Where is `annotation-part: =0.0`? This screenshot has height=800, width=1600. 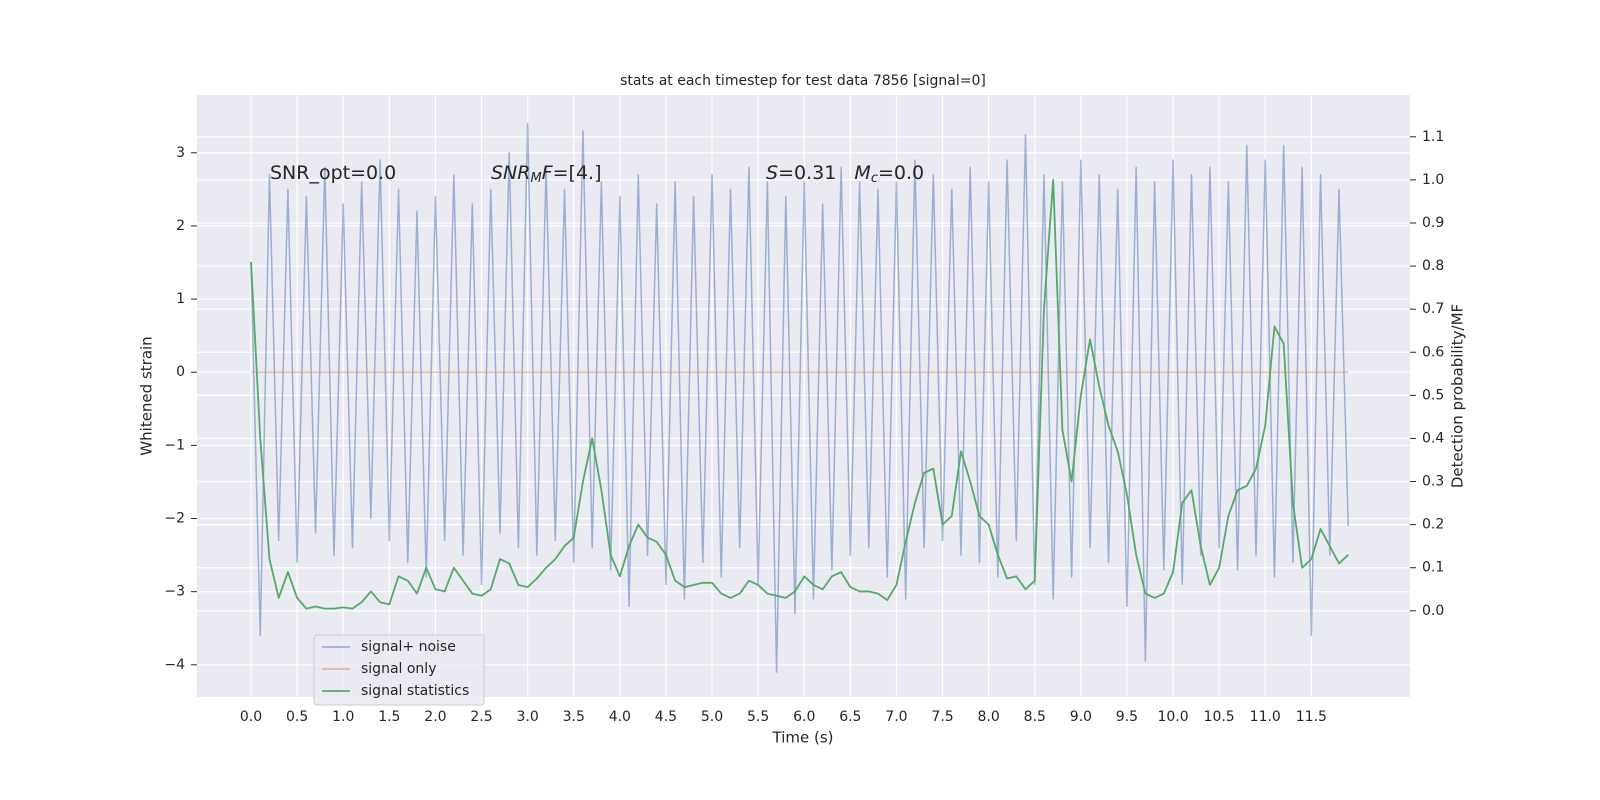
annotation-part: =0.0 is located at coordinates (901, 173).